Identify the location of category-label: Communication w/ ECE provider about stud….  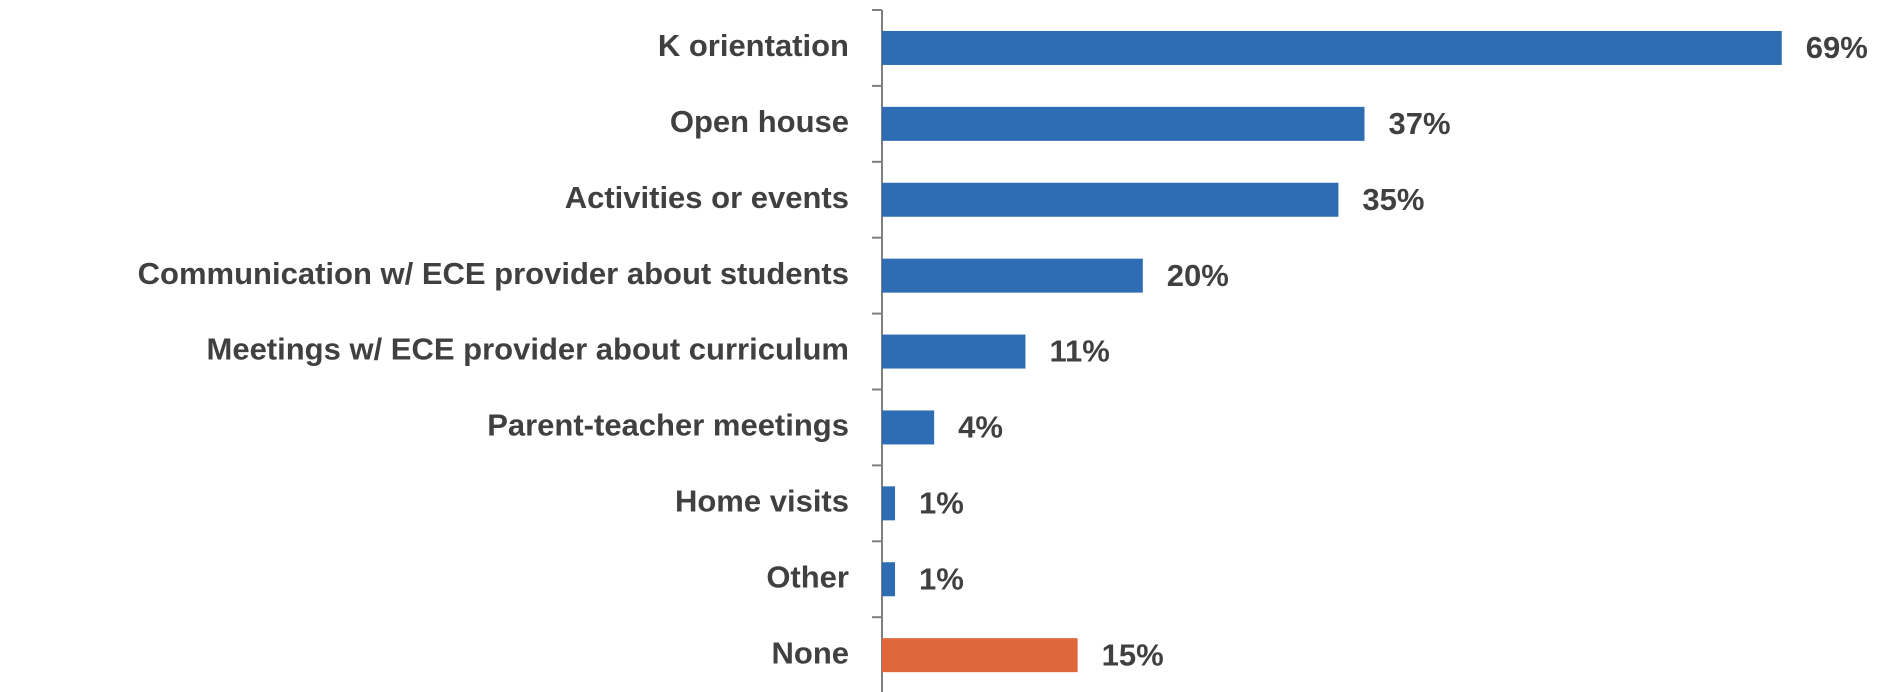
(493, 273).